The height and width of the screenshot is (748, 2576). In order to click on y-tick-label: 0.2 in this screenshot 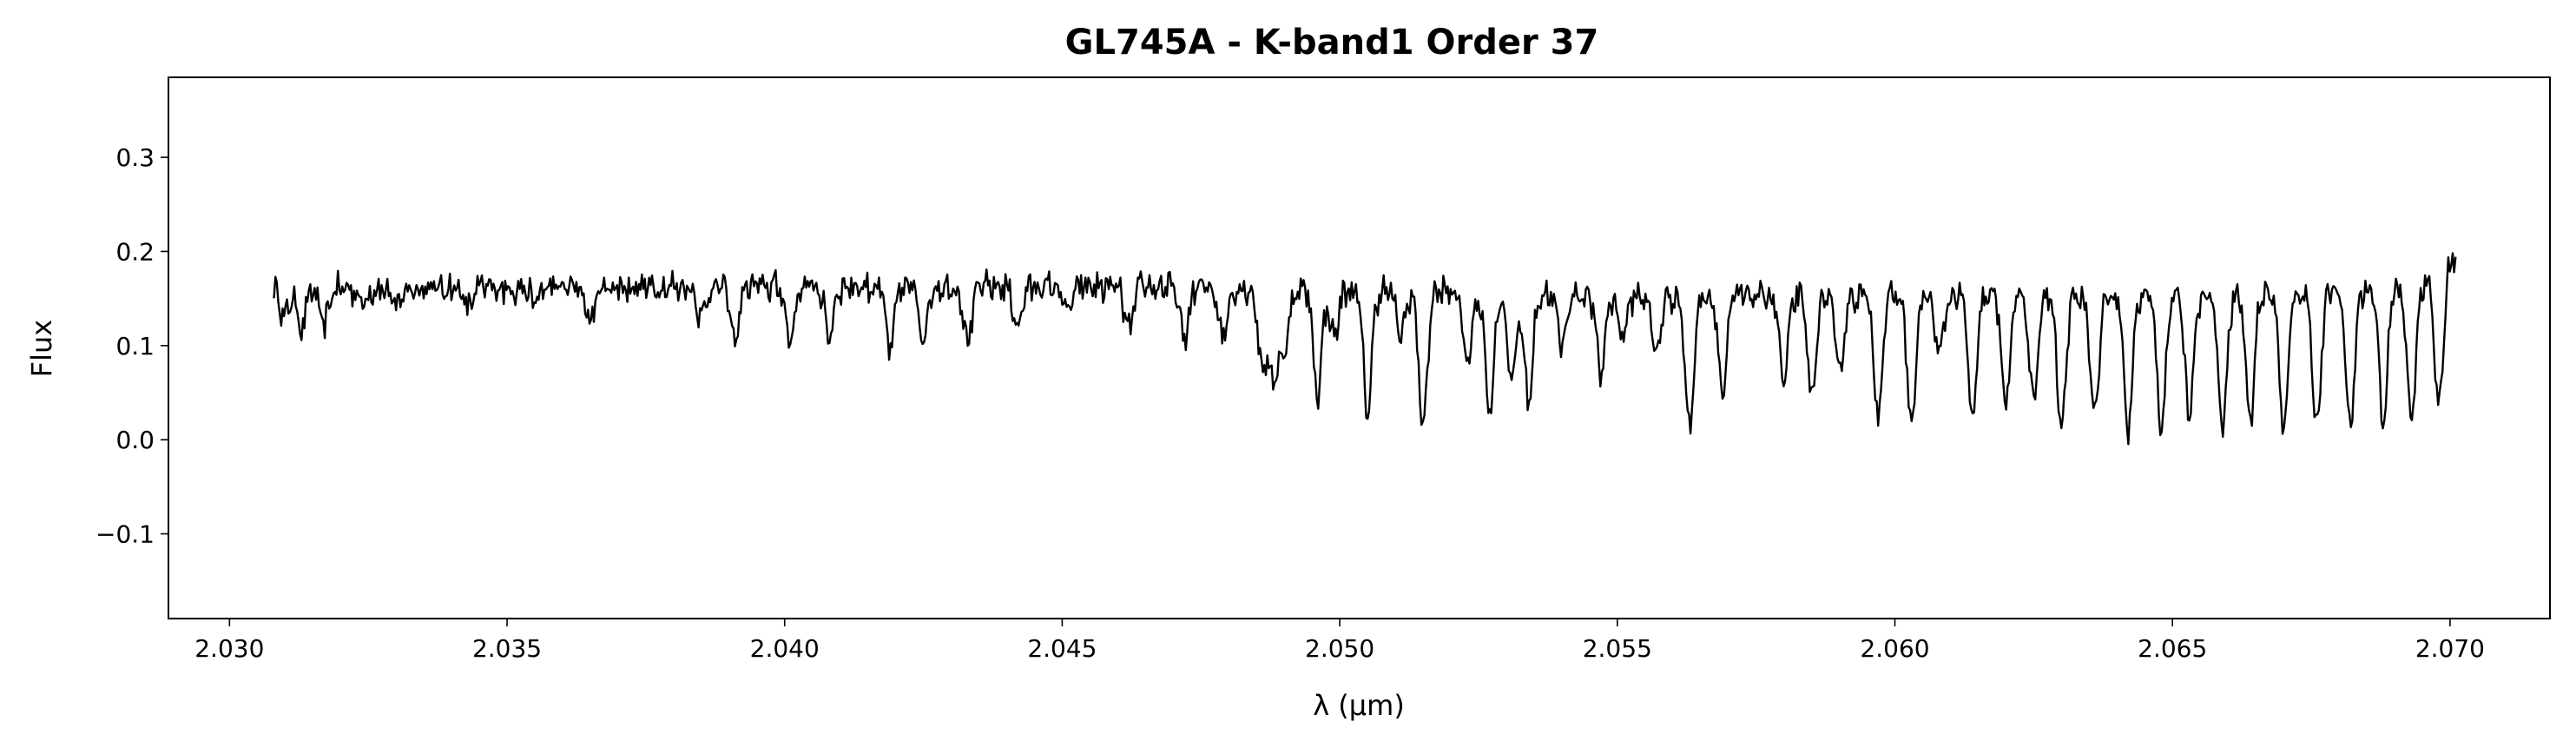, I will do `click(135, 251)`.